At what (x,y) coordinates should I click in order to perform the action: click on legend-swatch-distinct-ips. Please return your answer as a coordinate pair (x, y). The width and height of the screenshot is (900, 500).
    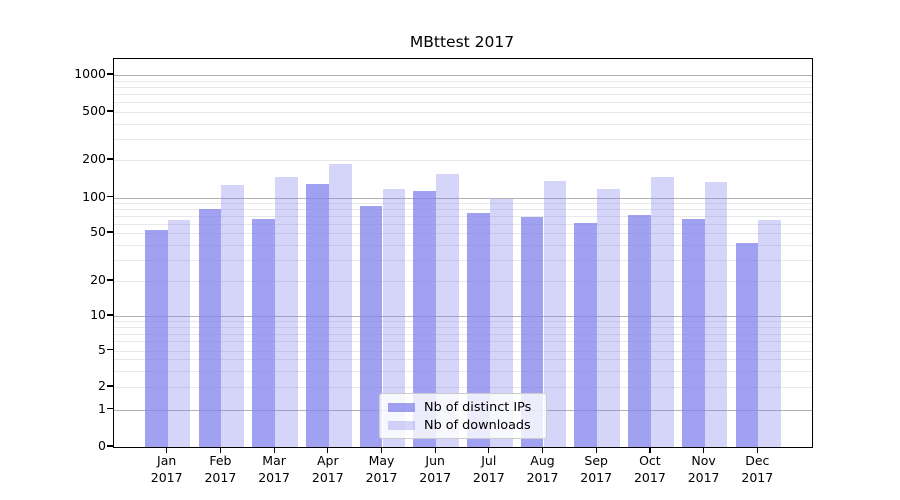
    Looking at the image, I should click on (401, 407).